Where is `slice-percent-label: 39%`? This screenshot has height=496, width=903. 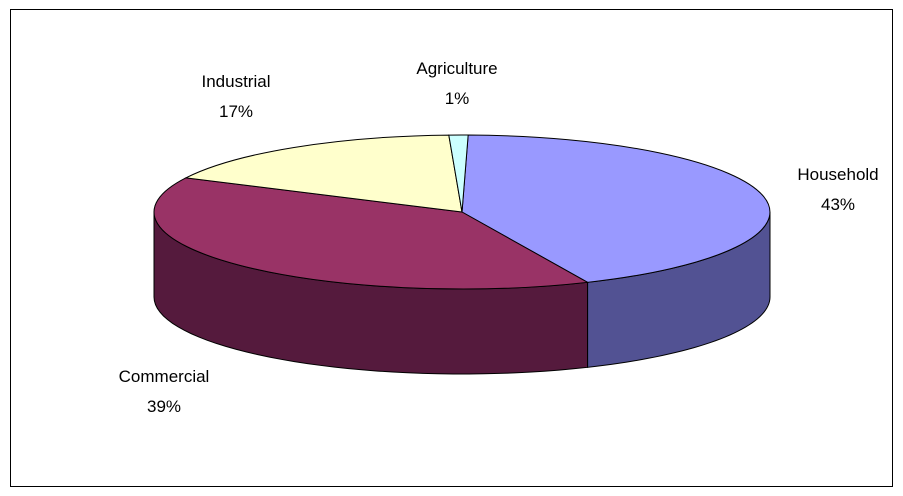
slice-percent-label: 39% is located at coordinates (164, 406).